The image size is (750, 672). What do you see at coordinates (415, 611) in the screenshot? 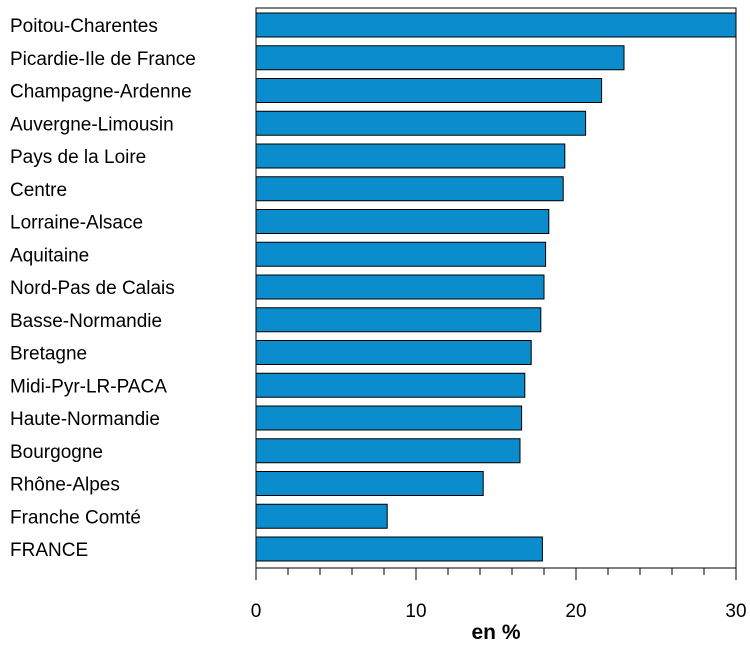
I see `x-tick-label: 10` at bounding box center [415, 611].